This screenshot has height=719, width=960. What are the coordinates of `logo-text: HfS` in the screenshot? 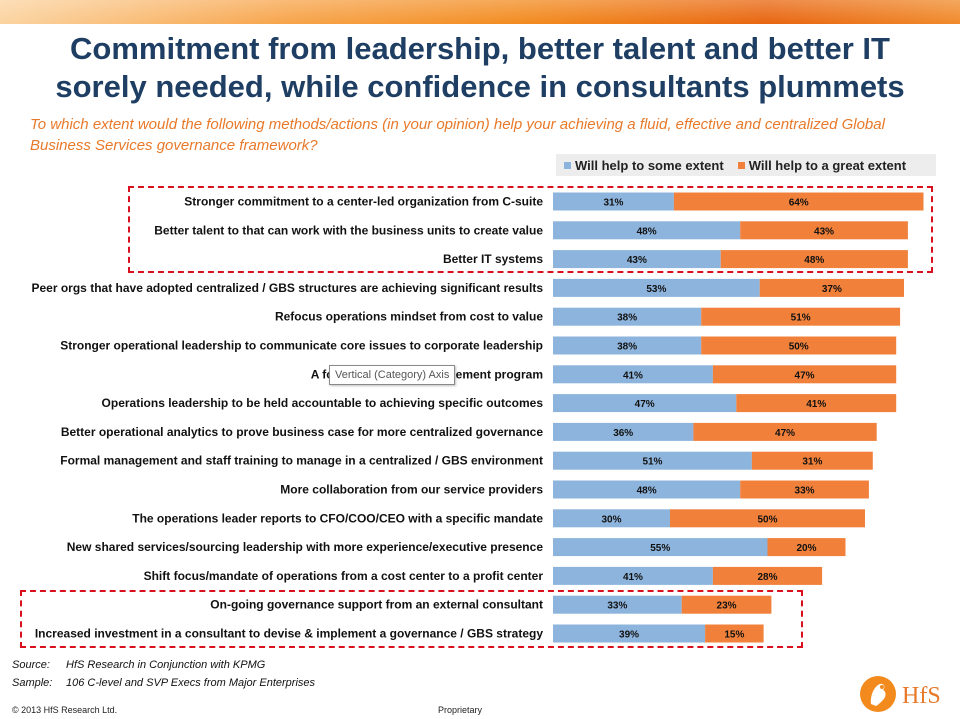 It's located at (921, 696).